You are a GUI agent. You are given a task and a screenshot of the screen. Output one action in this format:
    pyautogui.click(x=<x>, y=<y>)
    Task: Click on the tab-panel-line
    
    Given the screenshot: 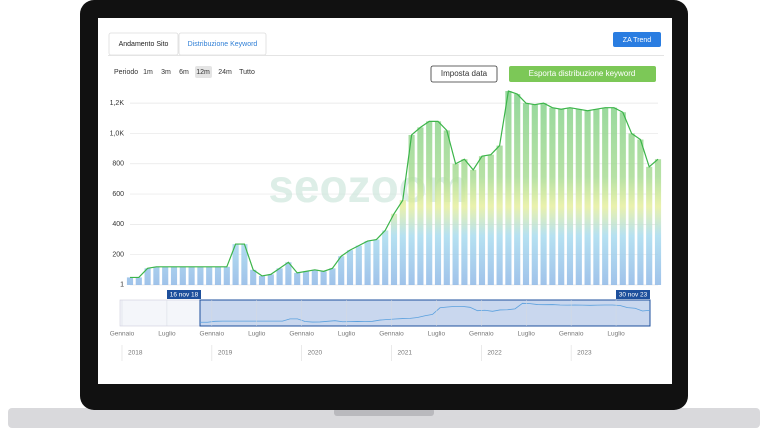 What is the action you would take?
    pyautogui.click(x=386, y=55)
    